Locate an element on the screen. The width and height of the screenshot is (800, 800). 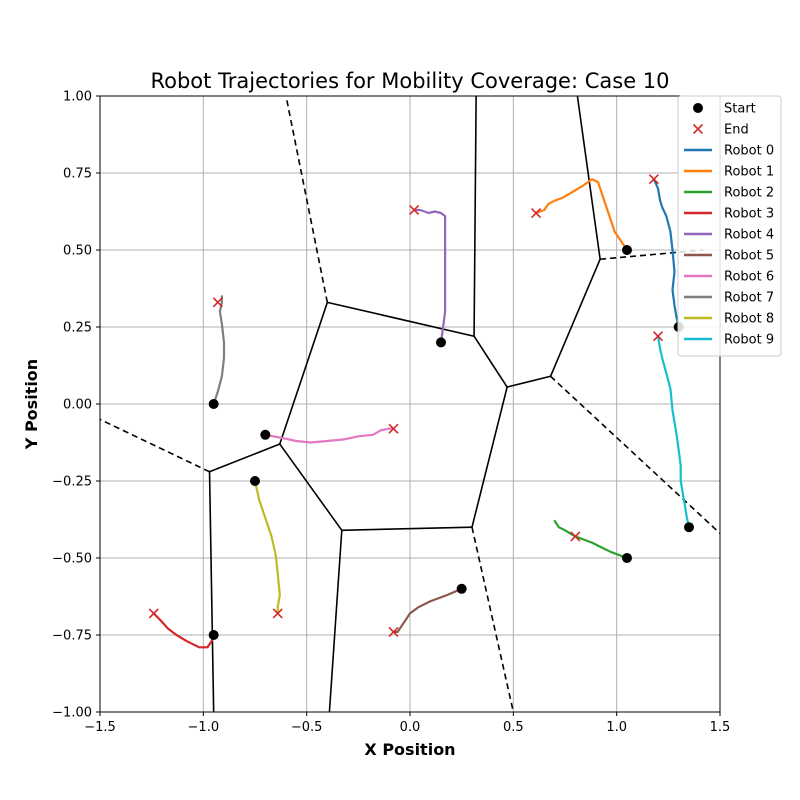
legend-label-2: Robot 0 is located at coordinates (749, 151).